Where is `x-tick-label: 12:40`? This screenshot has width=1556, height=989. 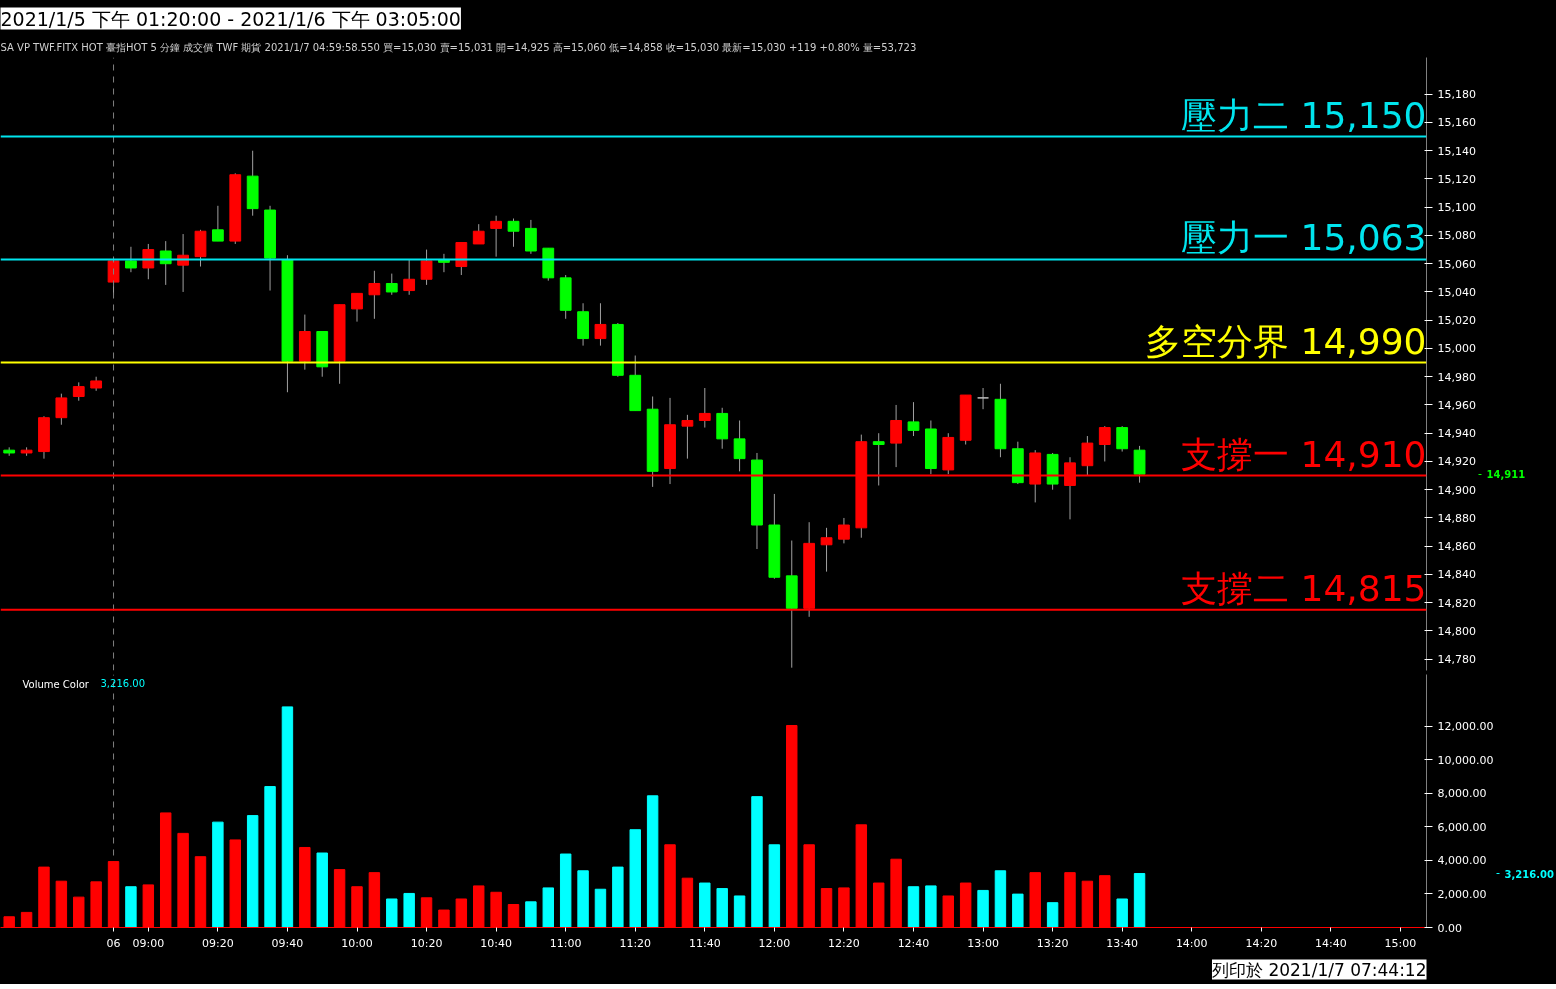
x-tick-label: 12:40 is located at coordinates (913, 943).